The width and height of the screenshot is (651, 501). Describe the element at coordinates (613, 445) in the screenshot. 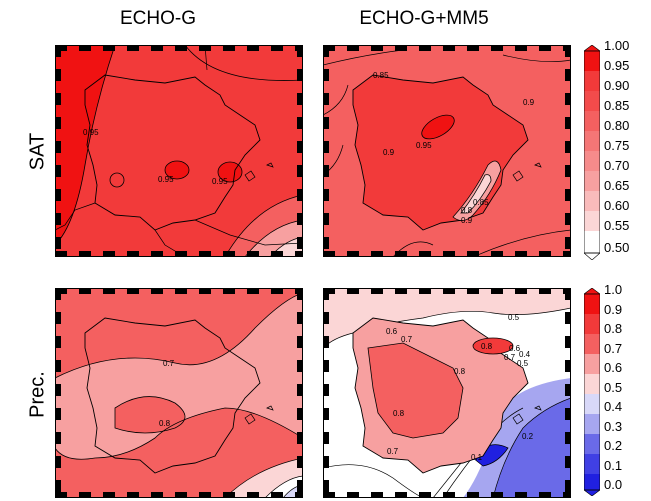

I see `colorbar-prec-tick: 0.2` at that location.